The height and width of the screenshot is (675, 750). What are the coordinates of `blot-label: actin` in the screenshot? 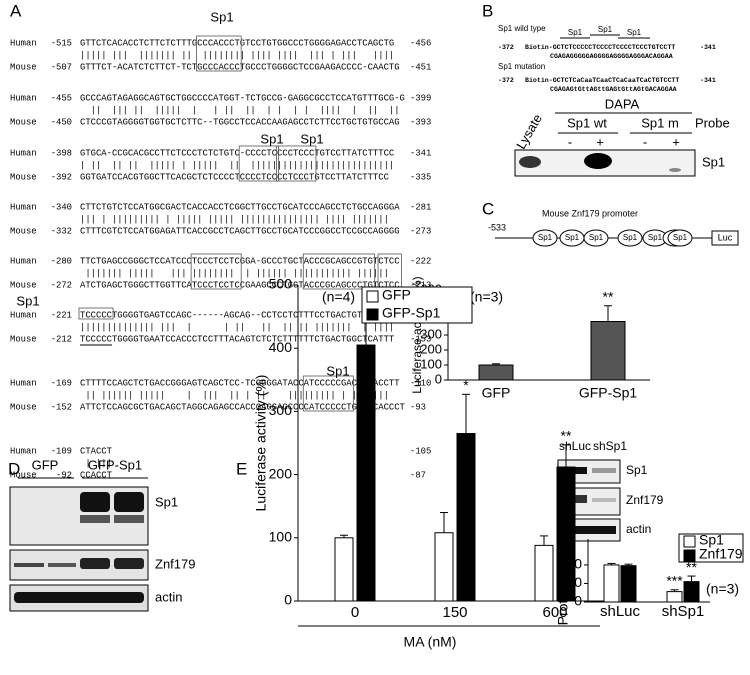 It's located at (168, 596).